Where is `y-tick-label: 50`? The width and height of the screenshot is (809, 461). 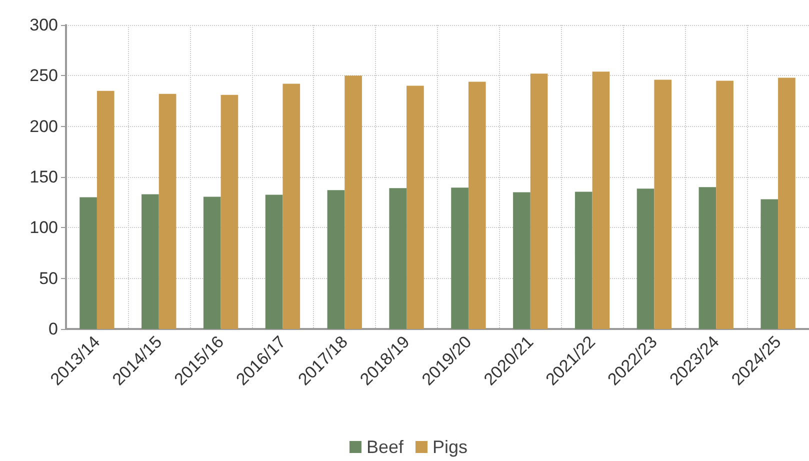
y-tick-label: 50 is located at coordinates (48, 278).